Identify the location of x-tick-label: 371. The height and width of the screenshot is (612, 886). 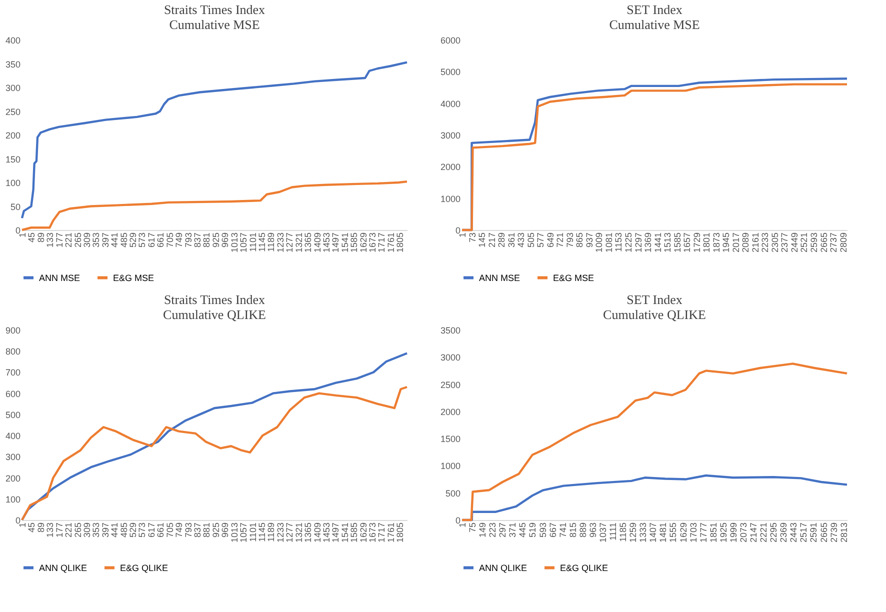
(513, 530).